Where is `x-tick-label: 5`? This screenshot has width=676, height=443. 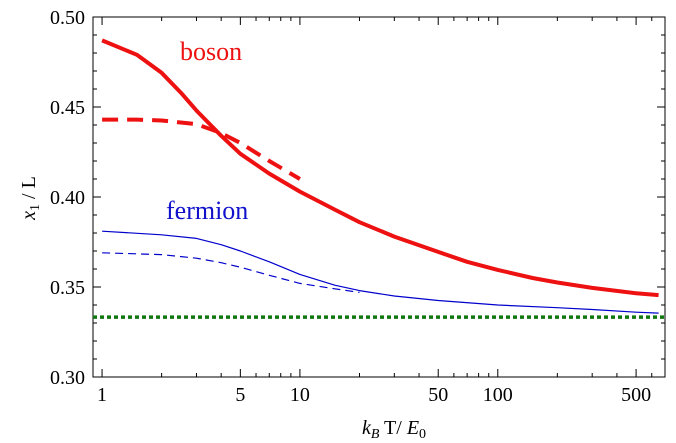
x-tick-label: 5 is located at coordinates (240, 395).